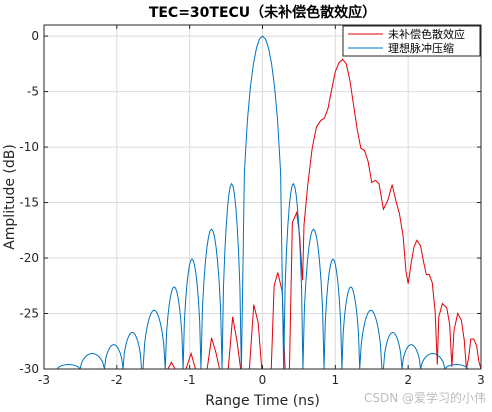  Describe the element at coordinates (44, 380) in the screenshot. I see `x-tick-label: -3` at that location.